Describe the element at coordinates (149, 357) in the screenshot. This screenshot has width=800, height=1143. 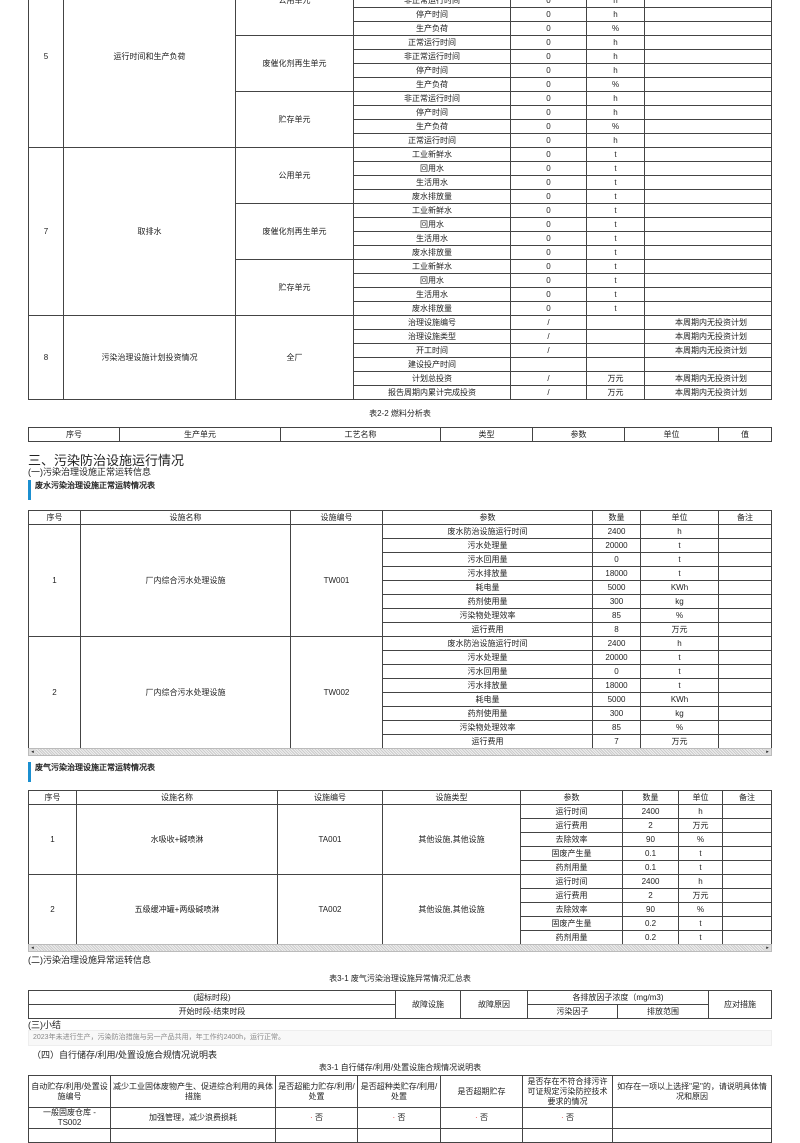
I see `section-name: 污染治理设施计划投资情况` at that location.